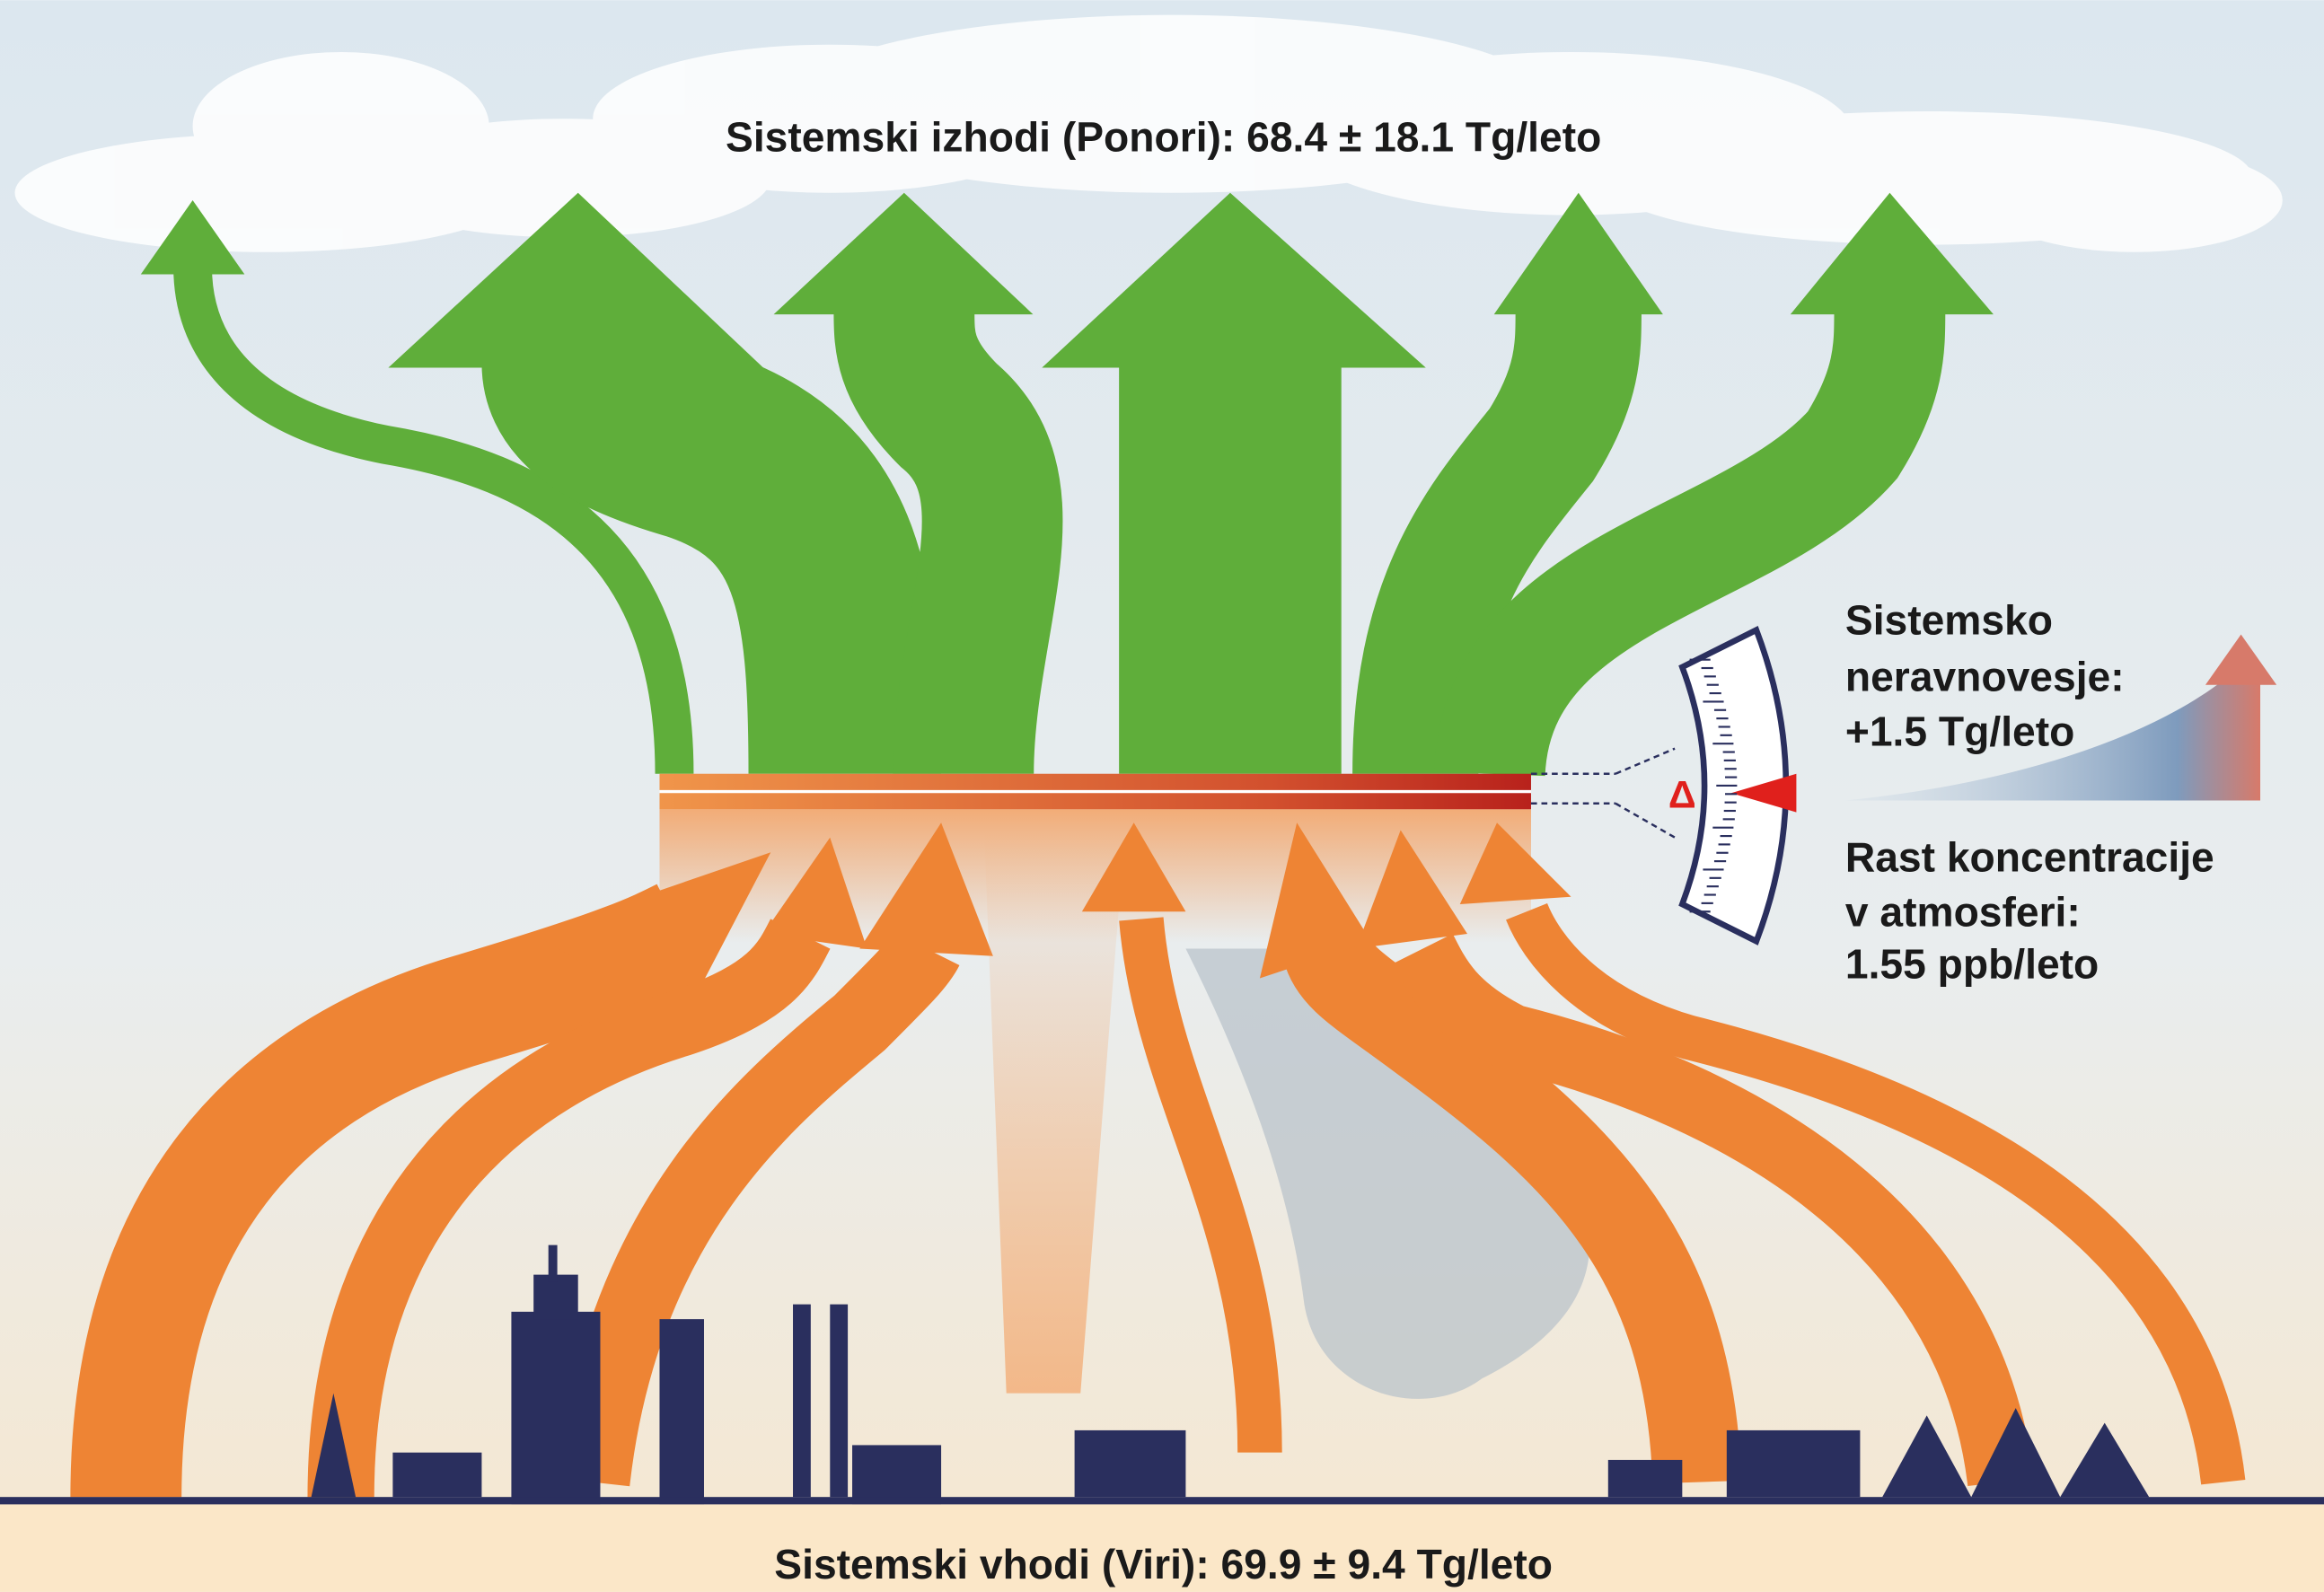 The width and height of the screenshot is (2324, 1592). I want to click on imbalance-line: neravnovesje:, so click(1985, 676).